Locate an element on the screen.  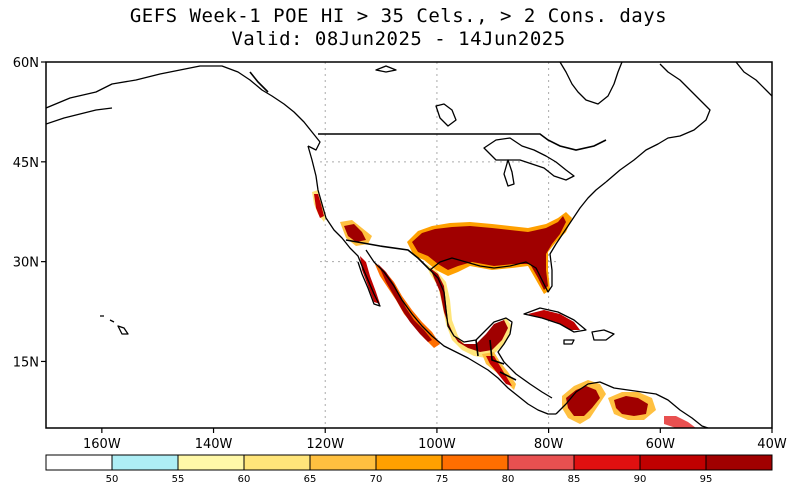
border-alaska-canada is located at coordinates (259, 82).